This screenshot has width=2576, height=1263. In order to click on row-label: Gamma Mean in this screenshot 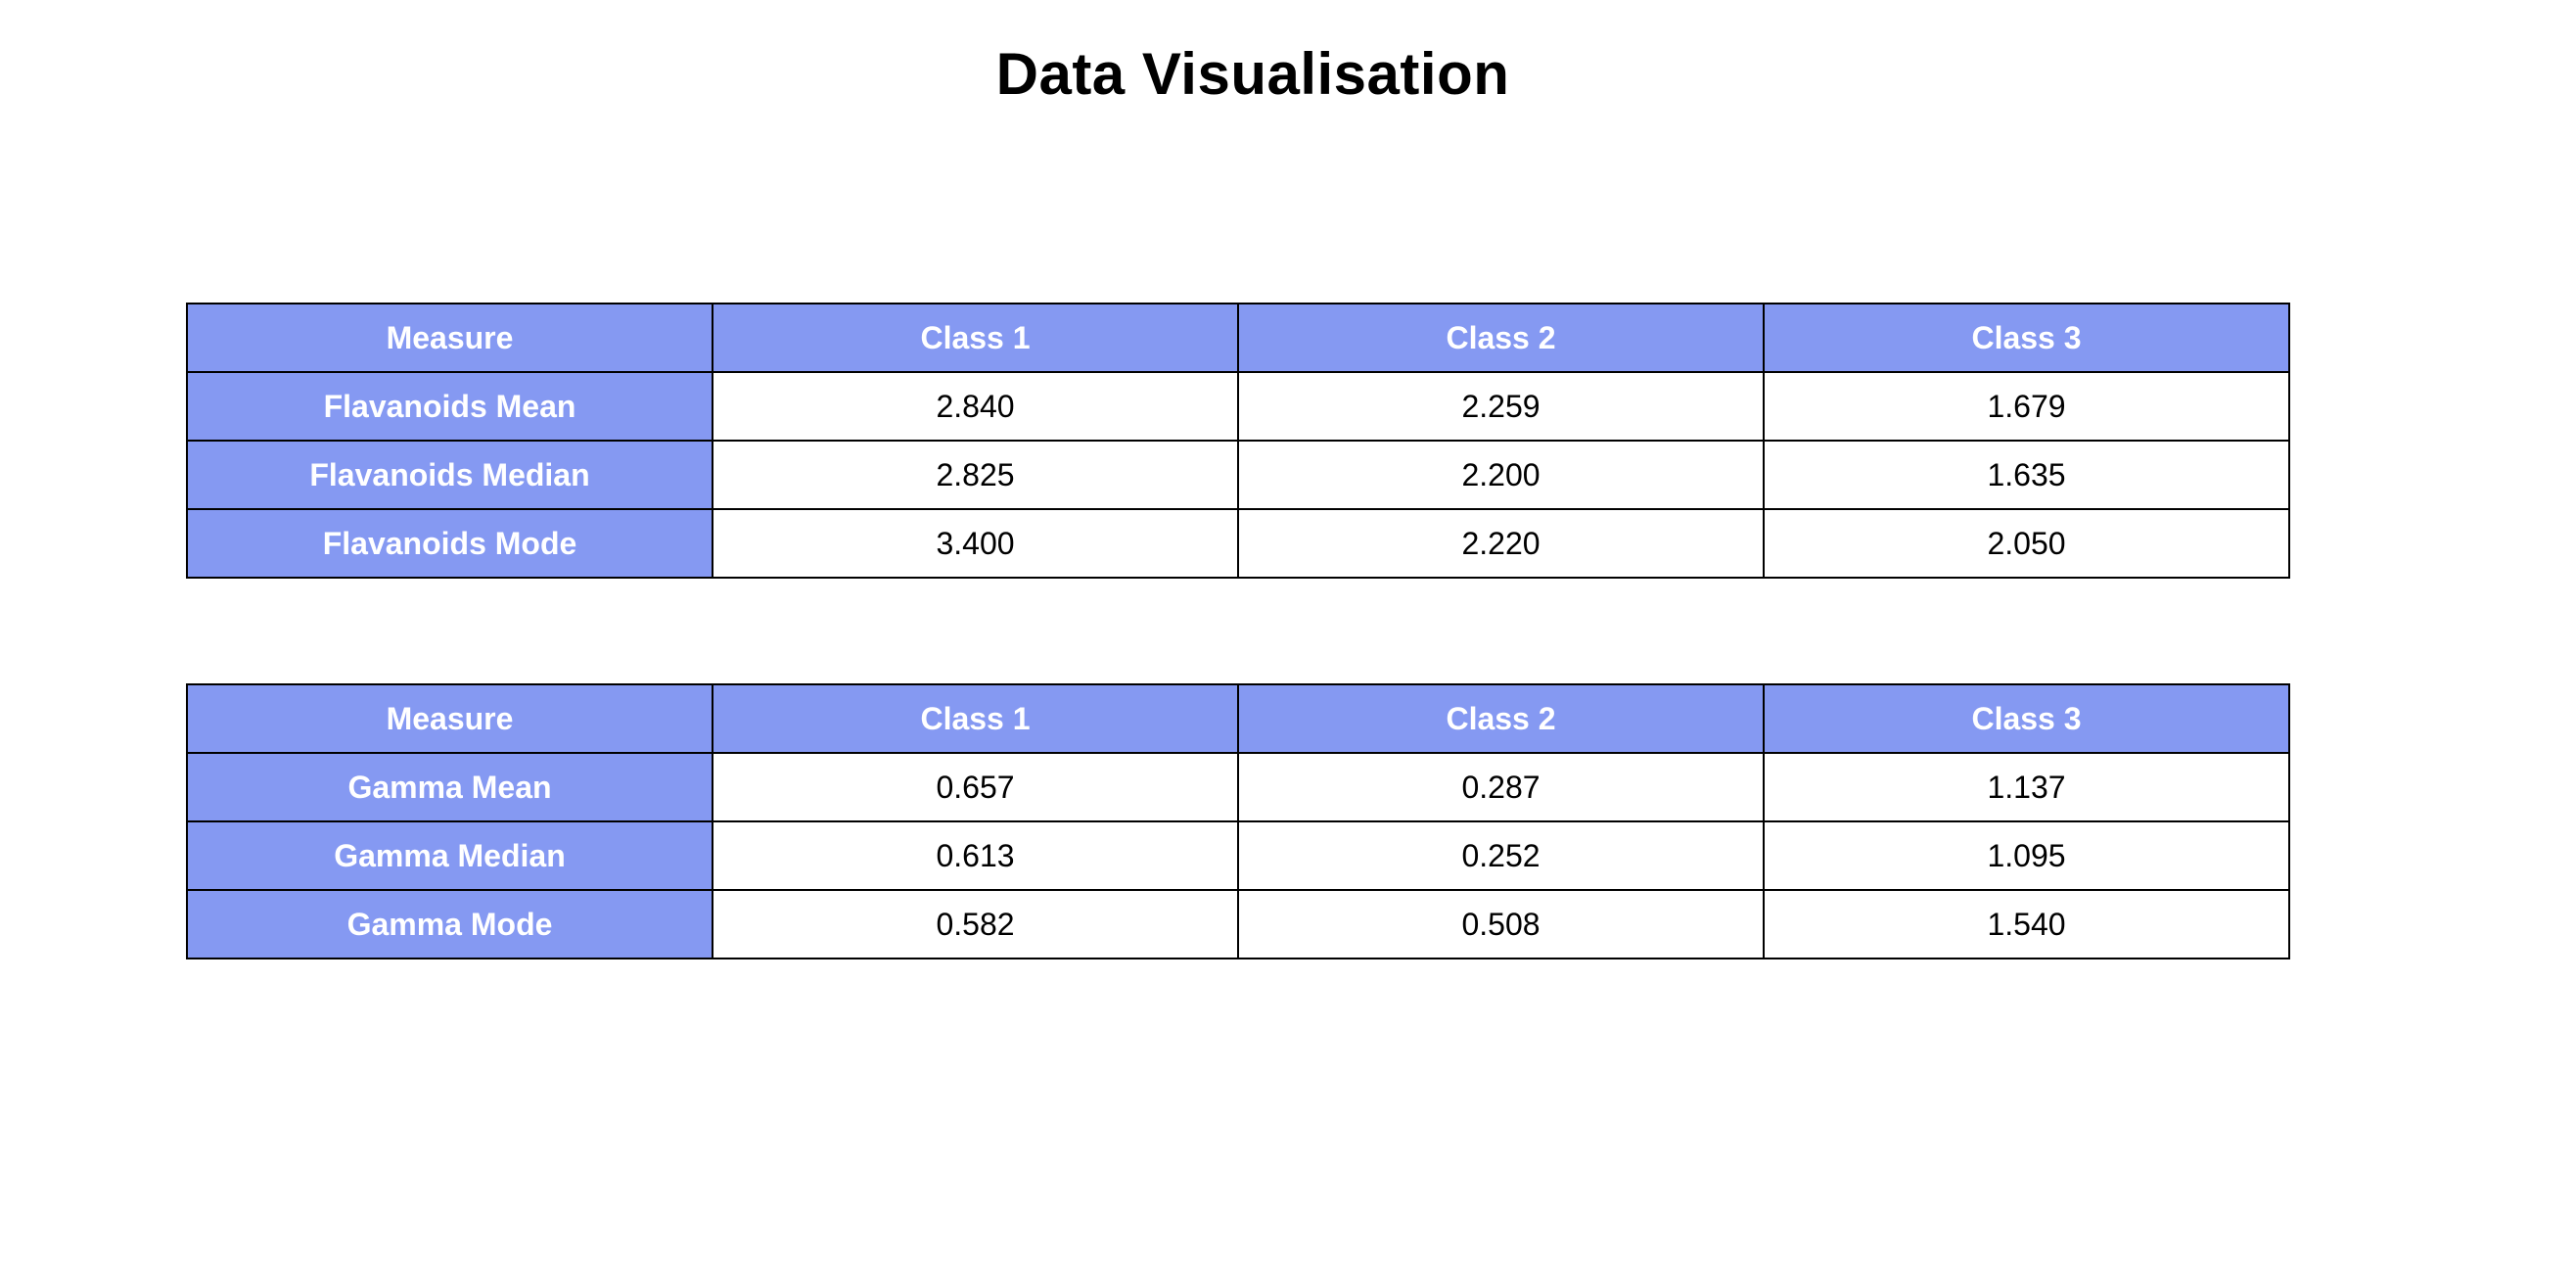, I will do `click(449, 787)`.